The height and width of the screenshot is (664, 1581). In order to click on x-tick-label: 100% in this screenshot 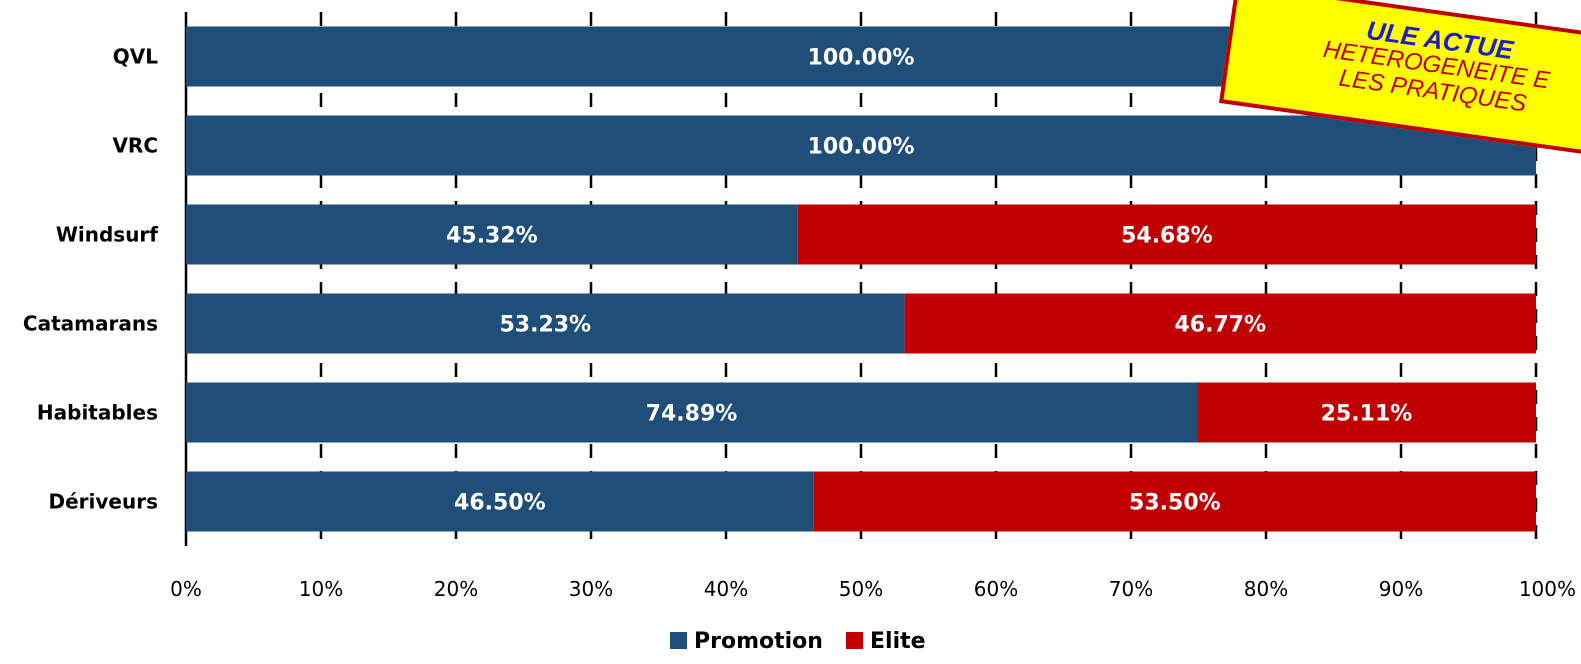, I will do `click(1547, 589)`.